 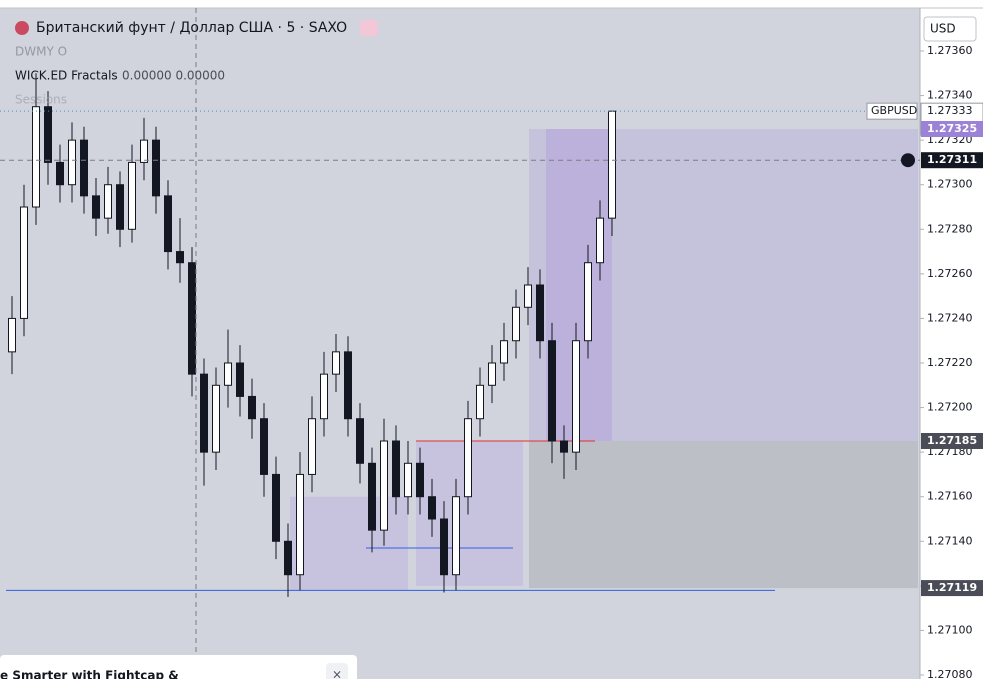 What do you see at coordinates (950, 50) in the screenshot?
I see `y-tick-label: 1.27360` at bounding box center [950, 50].